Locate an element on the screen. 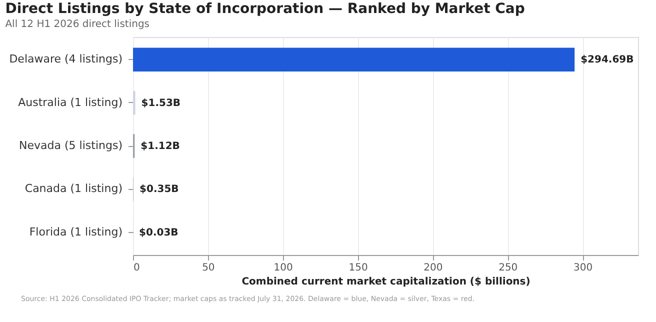  chart-title: Direct Listings by State of Incorporation — Ranked by Market Cap is located at coordinates (265, 9).